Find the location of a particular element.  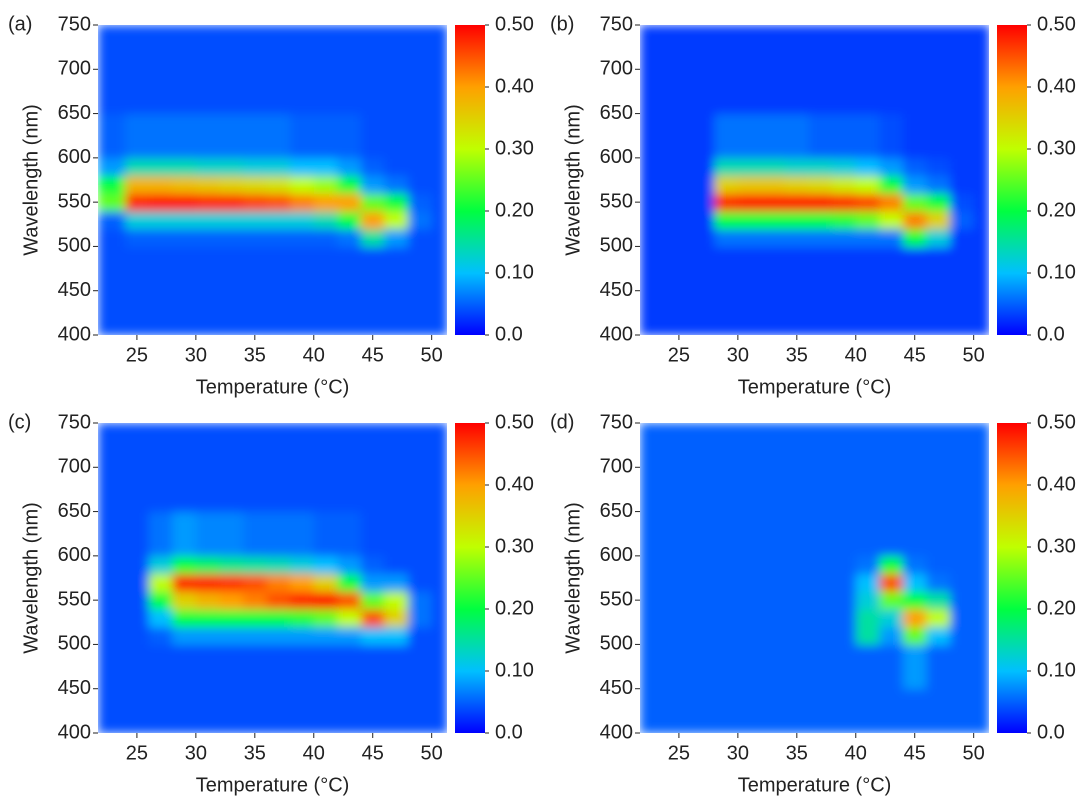

x-tick-label: 45 is located at coordinates (373, 355).